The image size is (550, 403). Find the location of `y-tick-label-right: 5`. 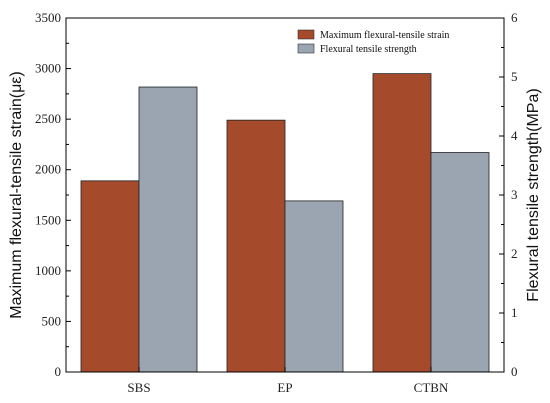

y-tick-label-right: 5 is located at coordinates (514, 76).